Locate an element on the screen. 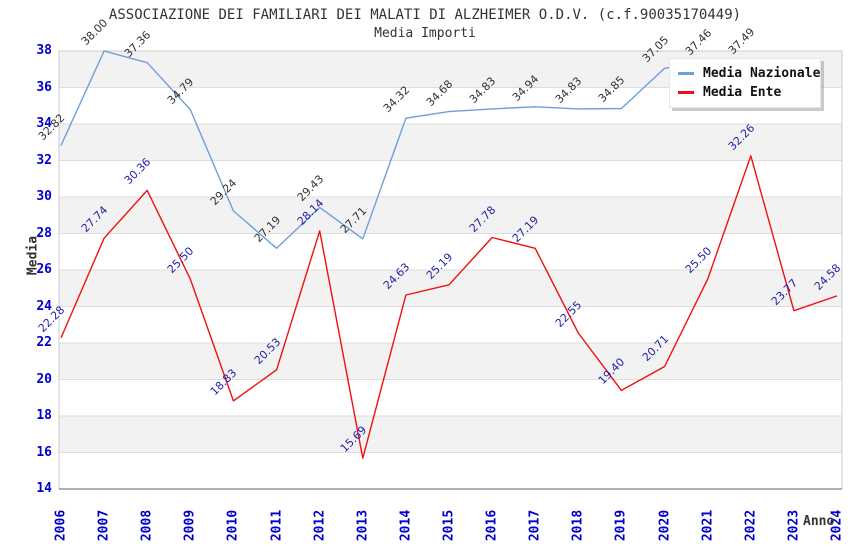 This screenshot has width=850, height=554. legend-box: Media Nazionale Media Ente is located at coordinates (745, 83).